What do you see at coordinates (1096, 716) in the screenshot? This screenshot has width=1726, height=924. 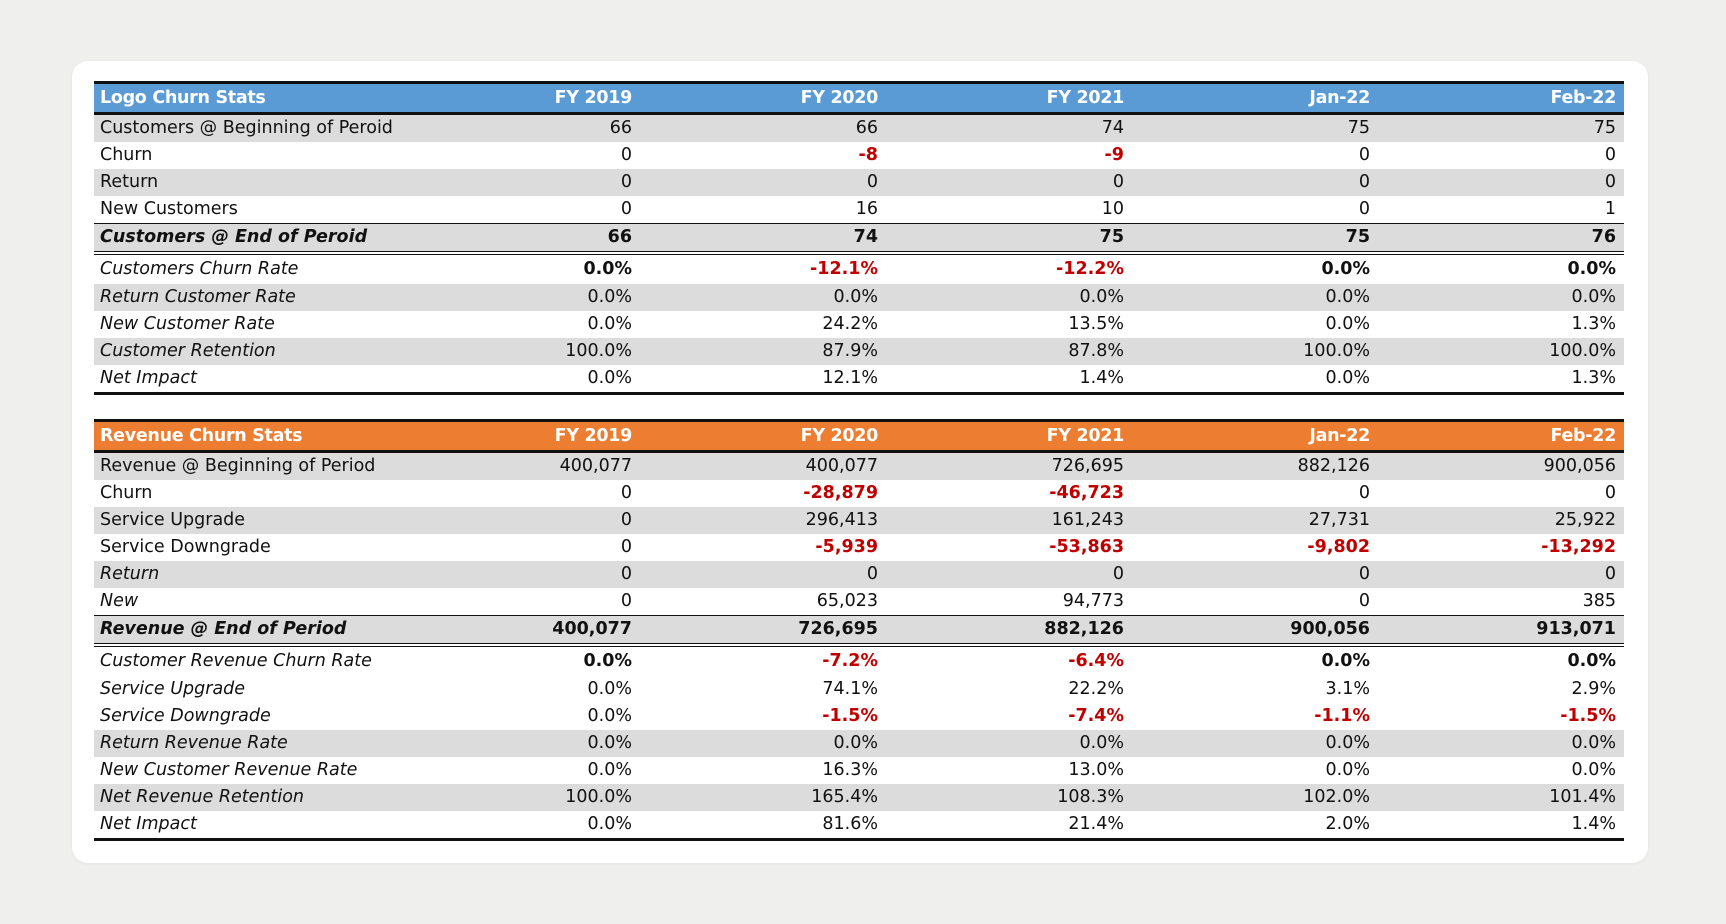 I see `cell-value: -7.4%` at bounding box center [1096, 716].